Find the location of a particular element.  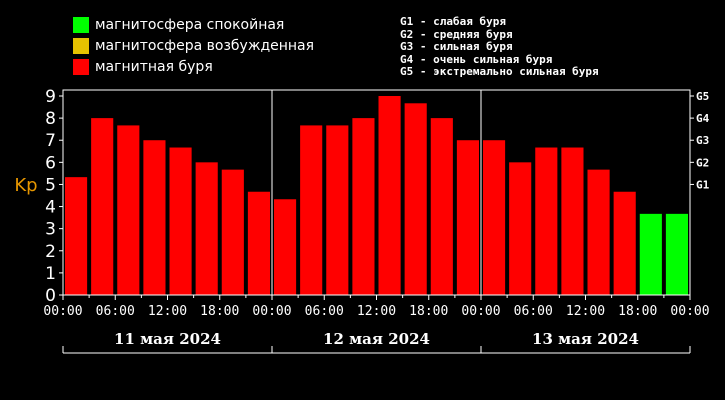

g-tick-label: G5 is located at coordinates (702, 96).